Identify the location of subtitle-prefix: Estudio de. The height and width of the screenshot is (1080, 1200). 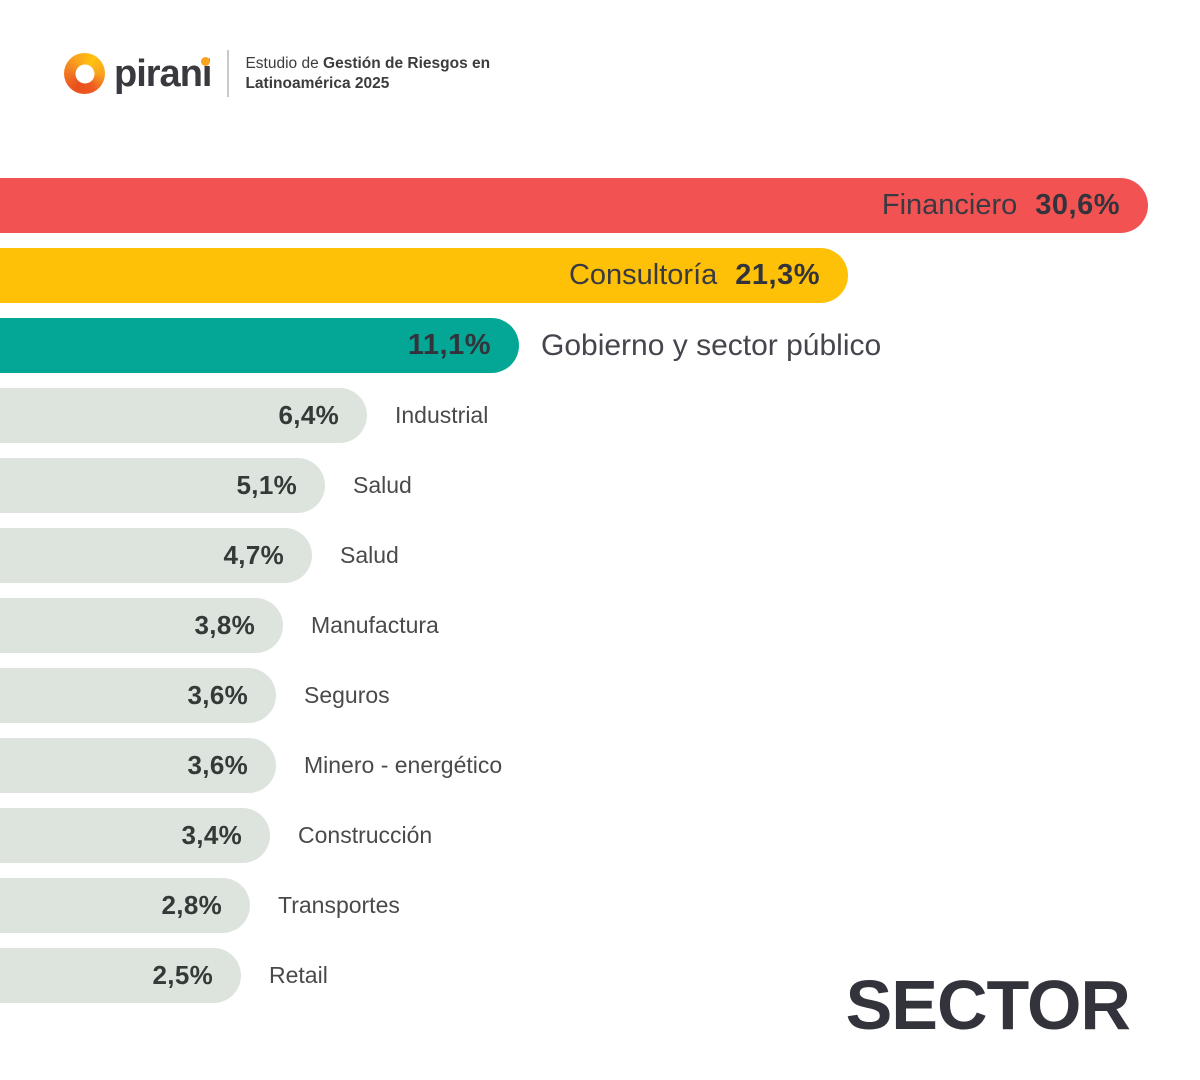
(284, 64).